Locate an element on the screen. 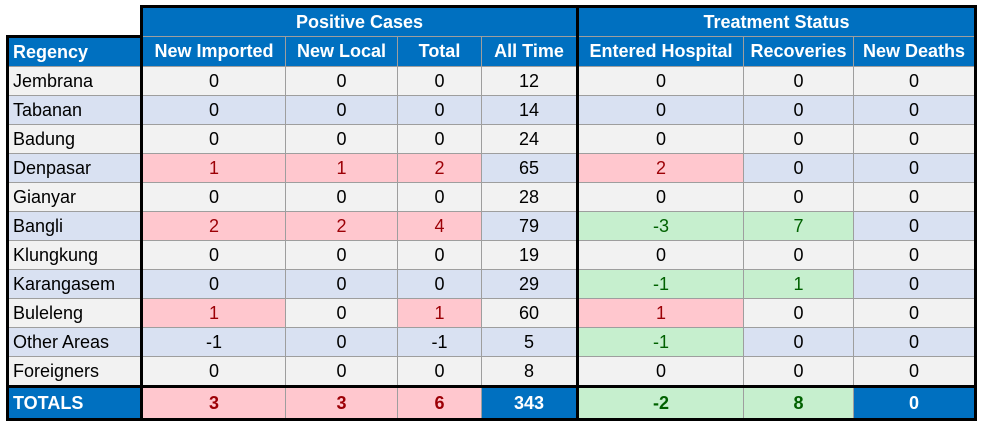 The height and width of the screenshot is (424, 984). totals-all-time: 343 is located at coordinates (530, 403).